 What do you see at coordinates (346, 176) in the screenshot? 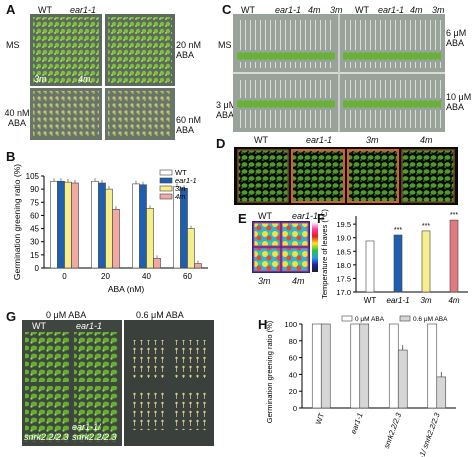
I see `panel-d-plants` at bounding box center [346, 176].